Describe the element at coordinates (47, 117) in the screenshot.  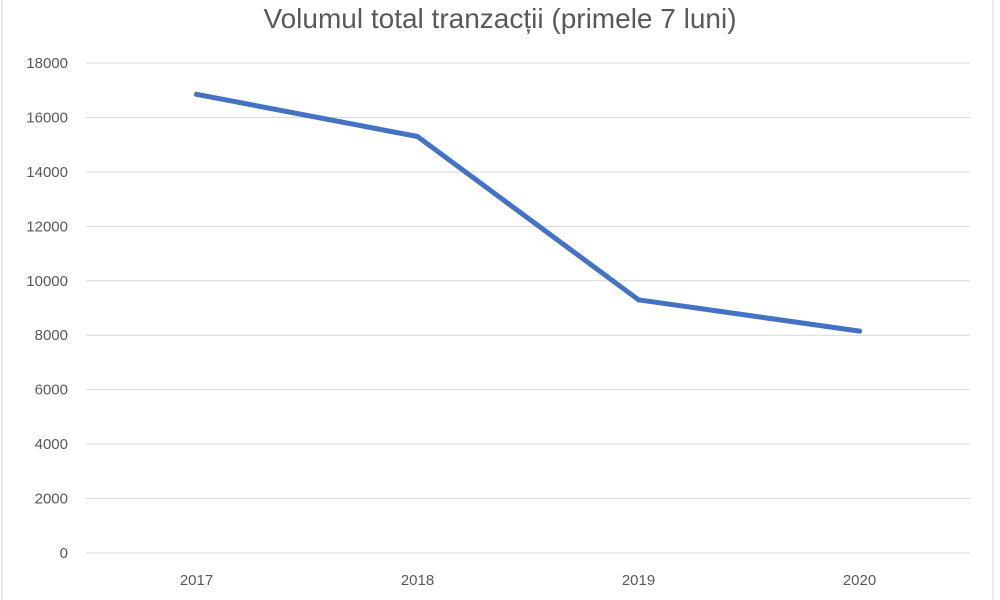
I see `y-tick-label: 16000` at that location.